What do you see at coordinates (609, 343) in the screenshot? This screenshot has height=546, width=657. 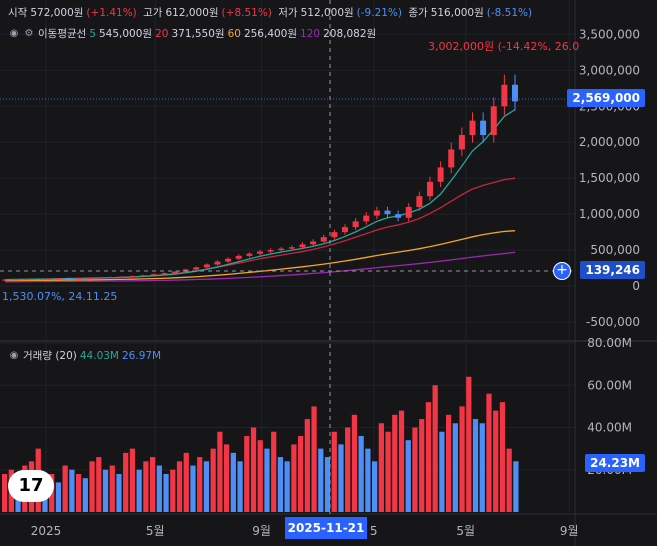 I see `volume-tick-label: 80.00M` at bounding box center [609, 343].